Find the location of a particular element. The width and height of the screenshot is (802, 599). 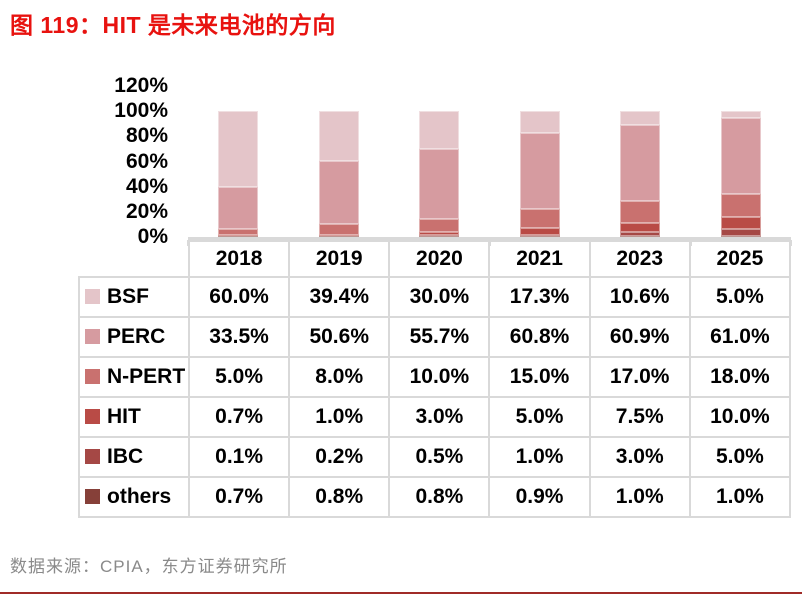

bar-2023 is located at coordinates (640, 174).